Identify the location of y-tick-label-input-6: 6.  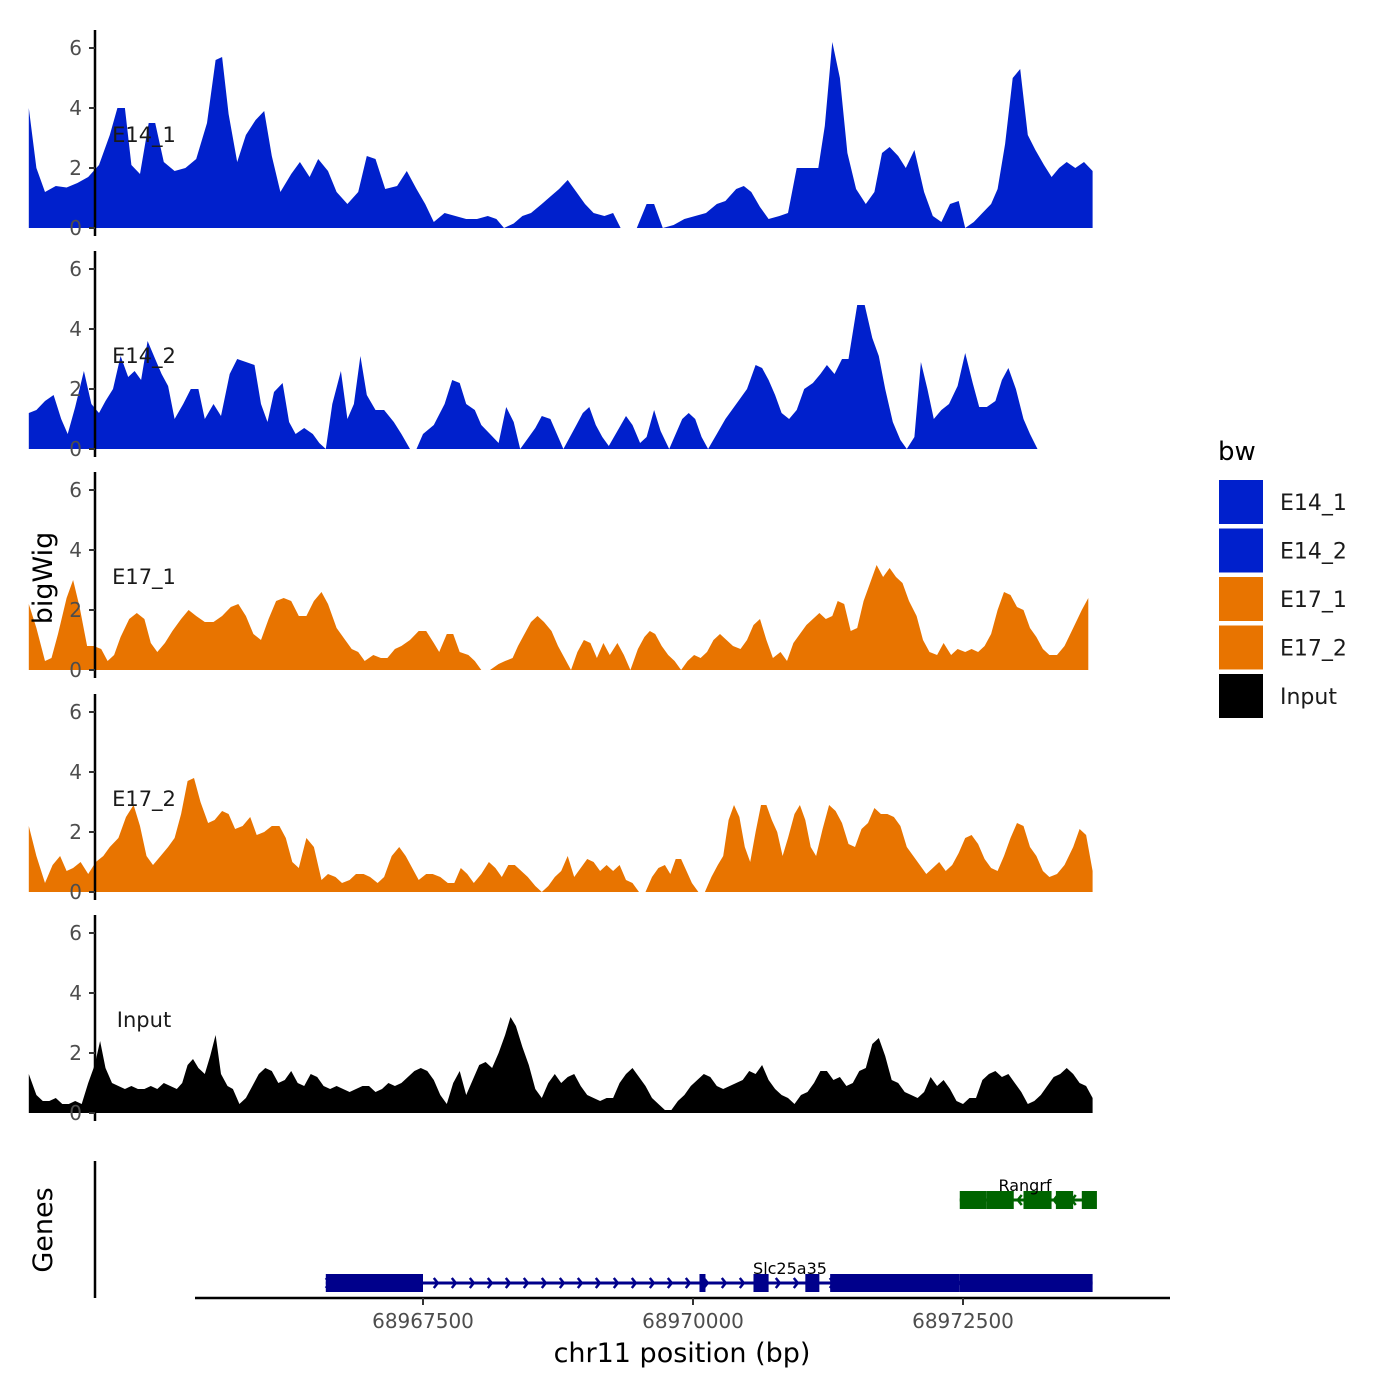
(75, 933).